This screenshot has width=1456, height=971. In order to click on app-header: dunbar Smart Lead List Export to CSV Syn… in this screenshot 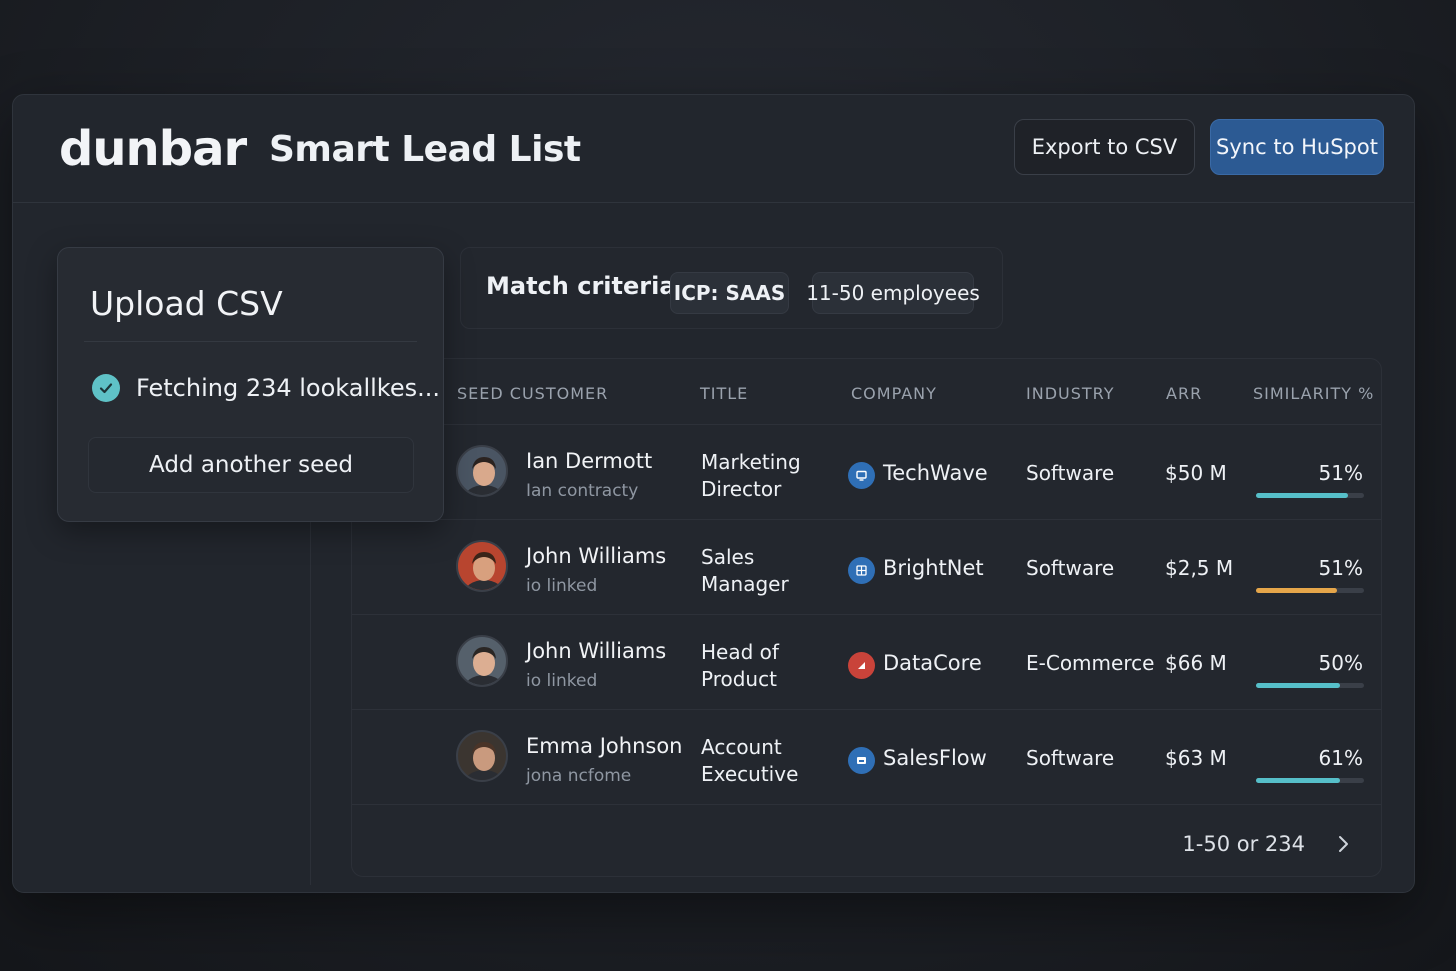, I will do `click(713, 149)`.